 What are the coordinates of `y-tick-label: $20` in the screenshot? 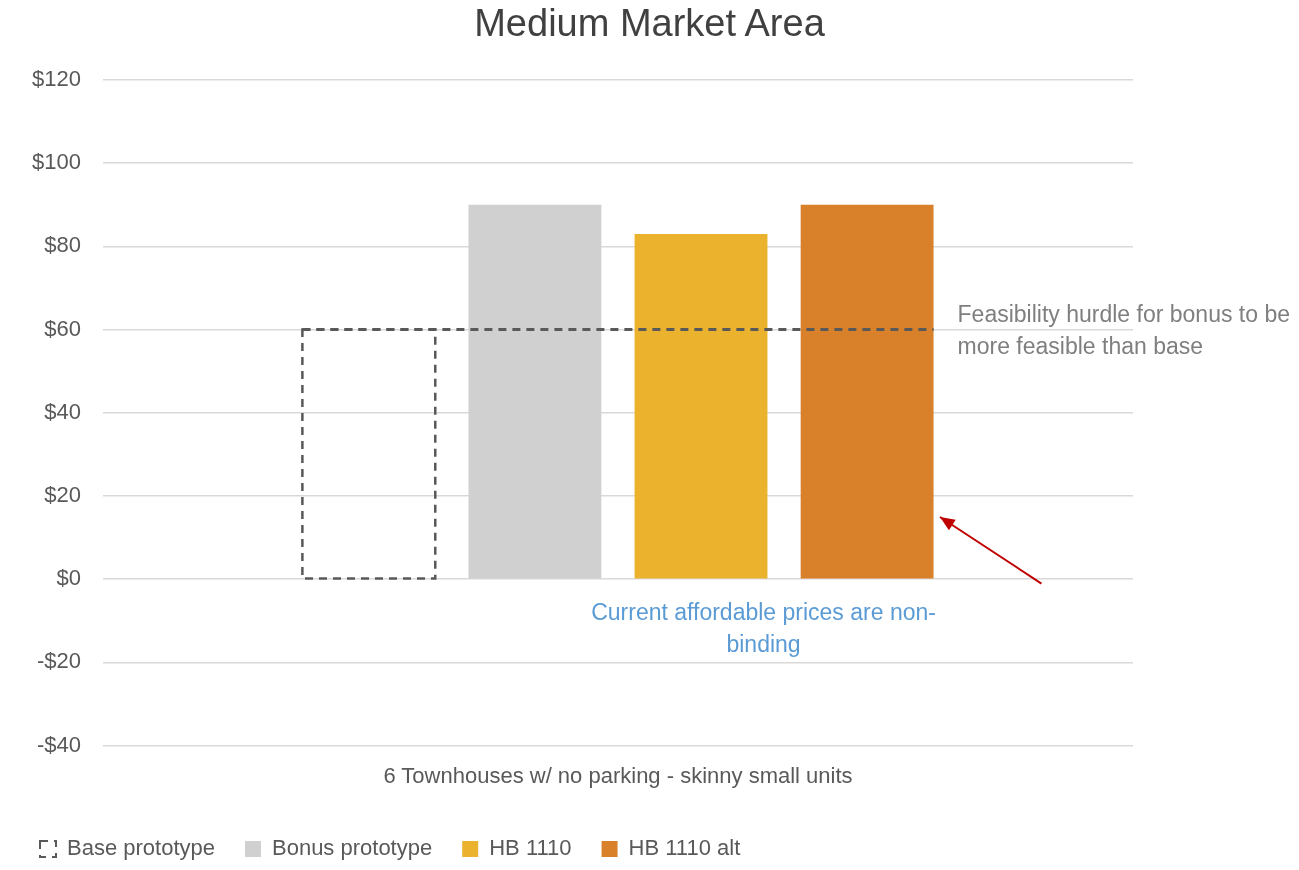 It's located at (62, 495).